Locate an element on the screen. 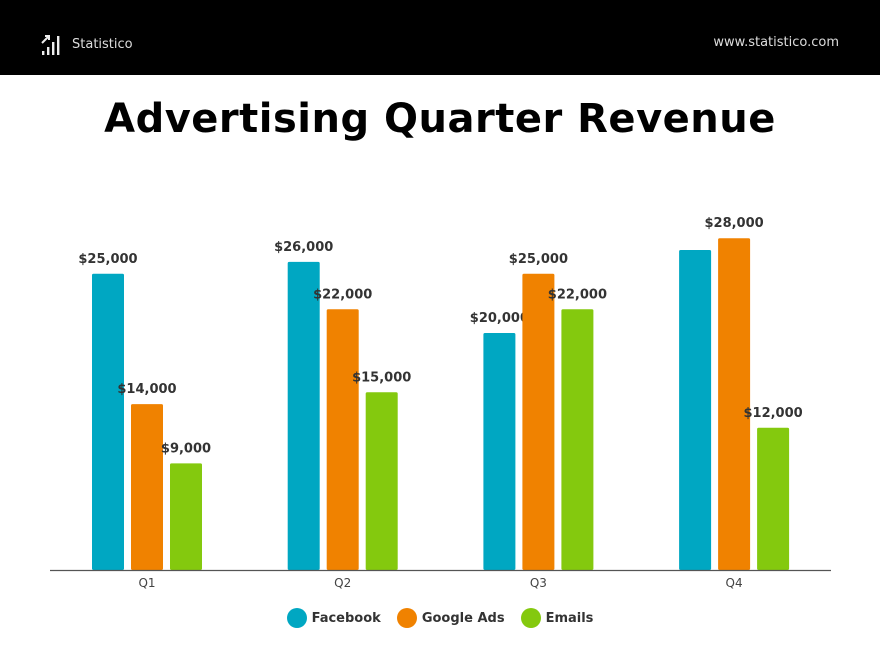  legend: Facebook Google Ads Emails is located at coordinates (440, 618).